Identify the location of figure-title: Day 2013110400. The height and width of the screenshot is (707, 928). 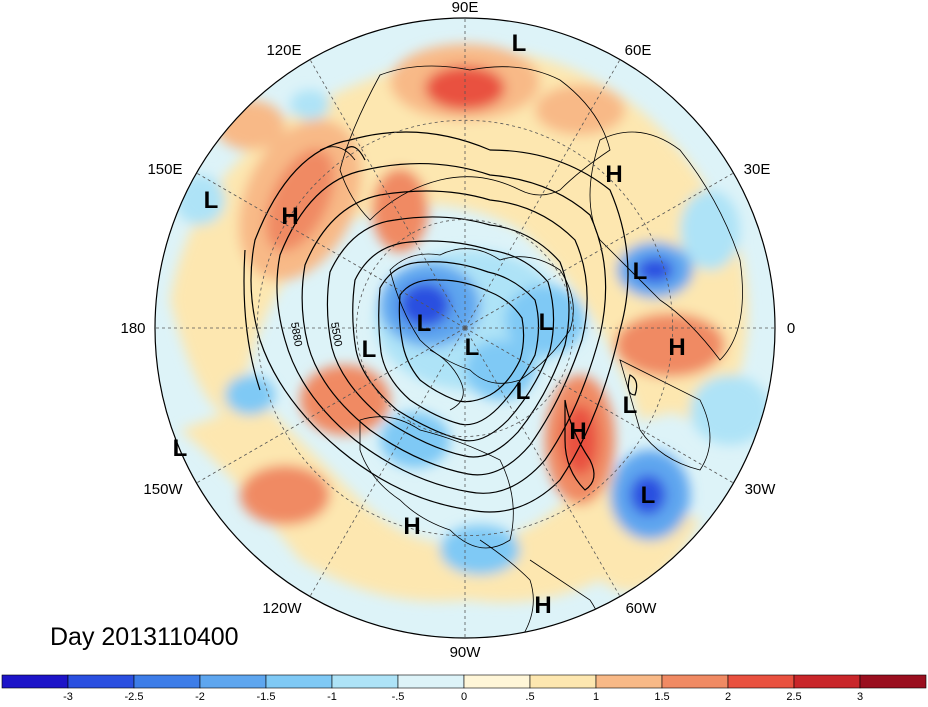
(144, 637).